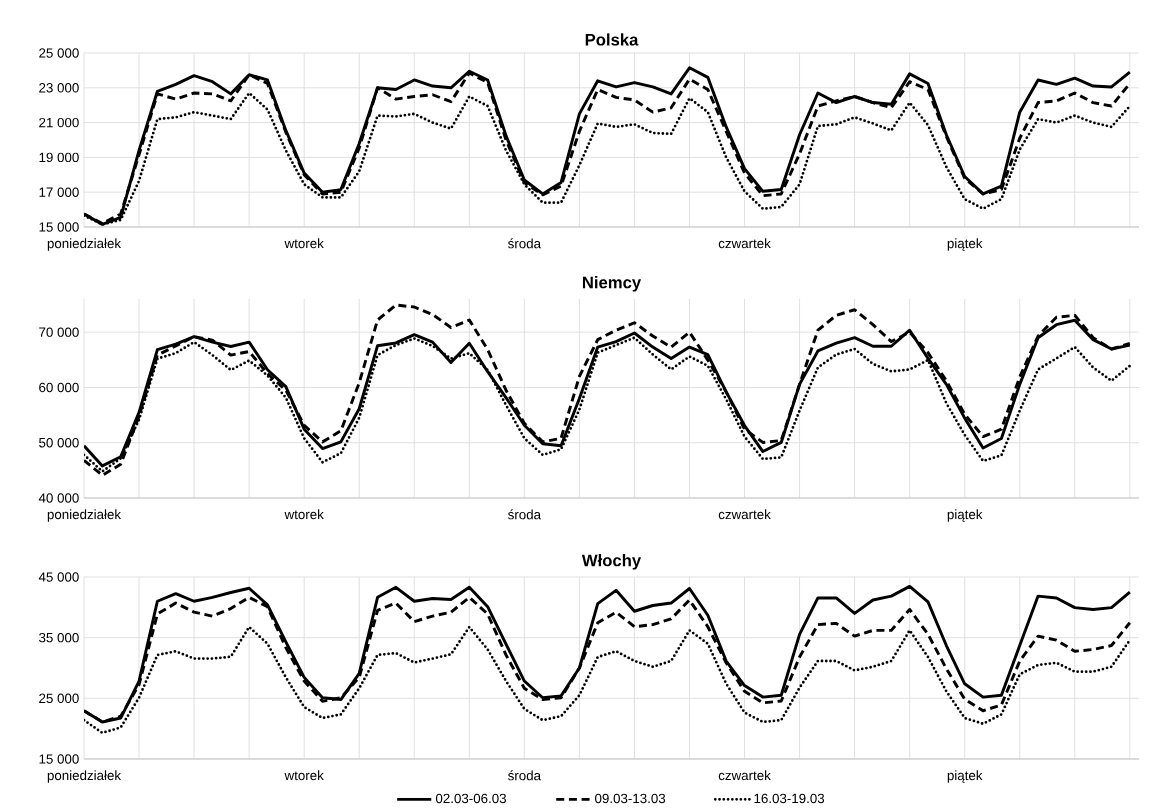 The width and height of the screenshot is (1154, 811). I want to click on chart-title: Niemcy, so click(612, 284).